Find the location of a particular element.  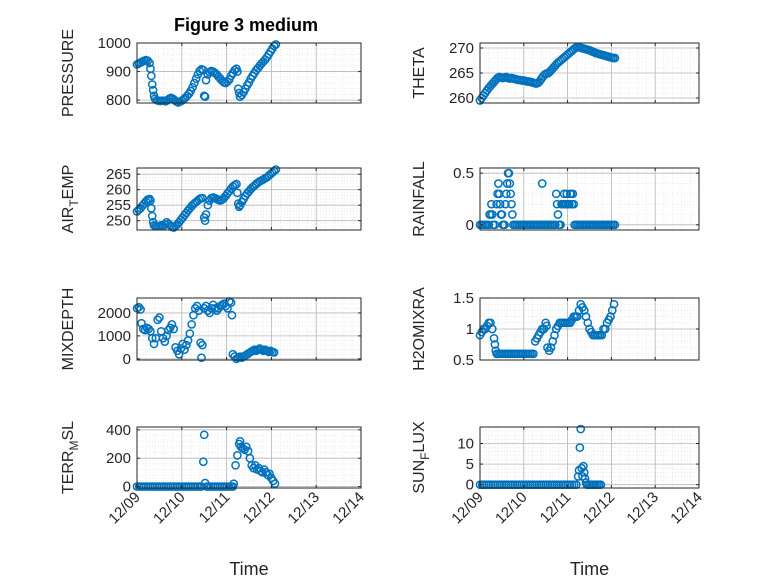

y-axis-label-subscript: F is located at coordinates (425, 456).